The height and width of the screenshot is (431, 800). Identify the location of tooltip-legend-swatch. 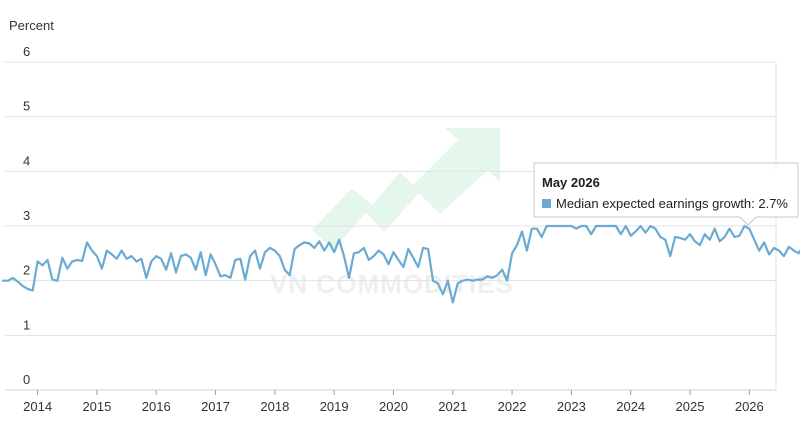
(546, 203).